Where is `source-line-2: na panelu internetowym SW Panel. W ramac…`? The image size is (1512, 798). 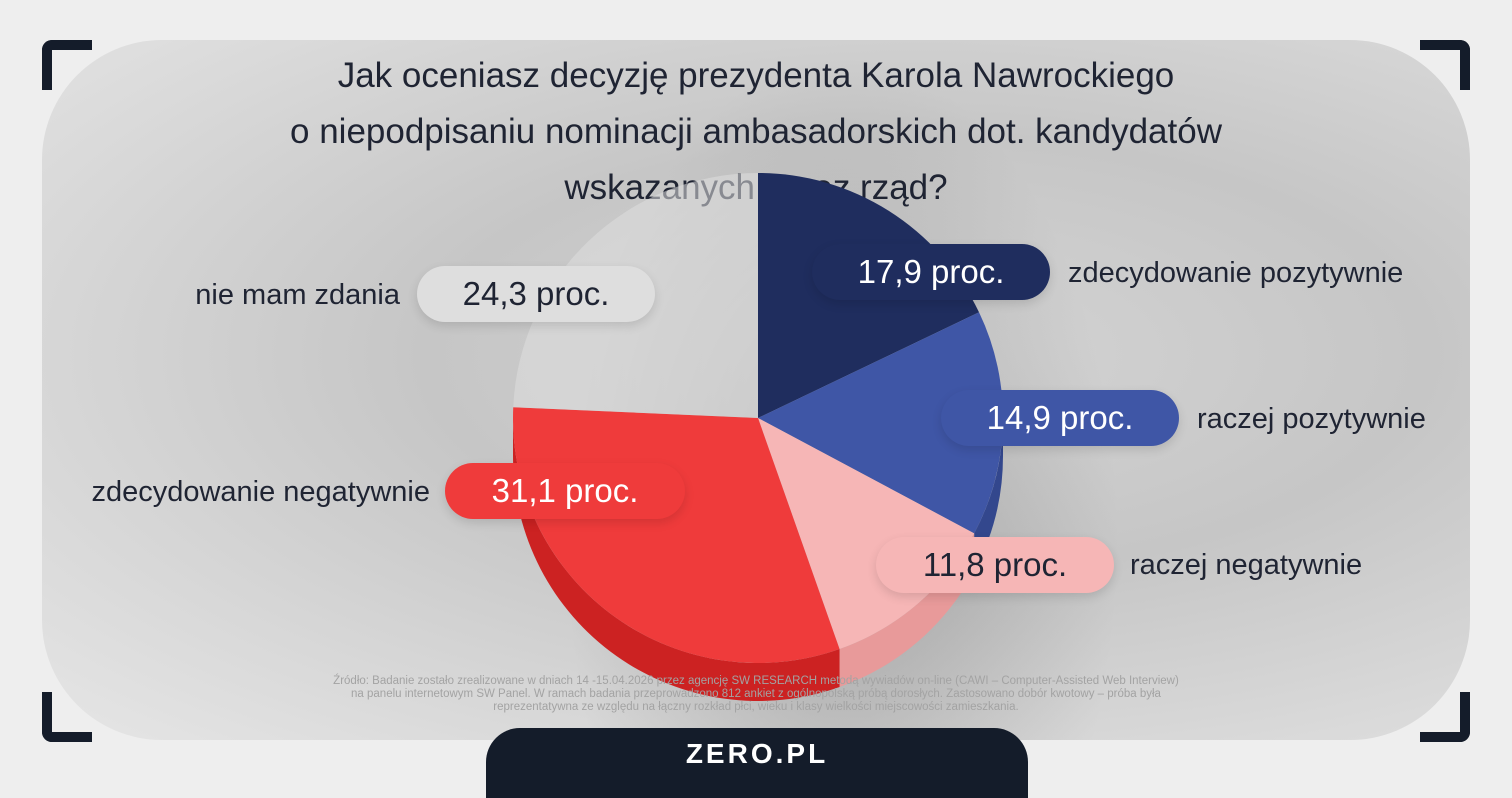
source-line-2: na panelu internetowym SW Panel. W ramac… is located at coordinates (756, 694).